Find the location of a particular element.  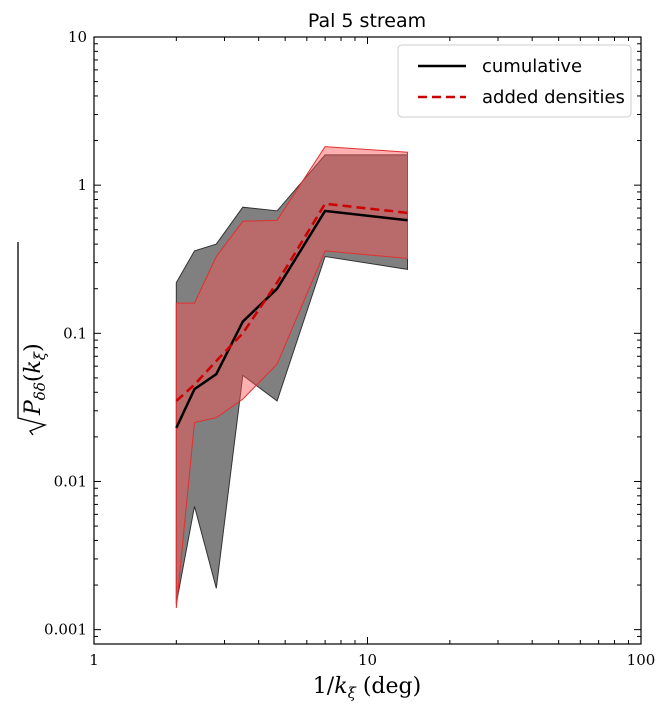

y-axis-label: Pδδ(kξ) is located at coordinates (33, 339).